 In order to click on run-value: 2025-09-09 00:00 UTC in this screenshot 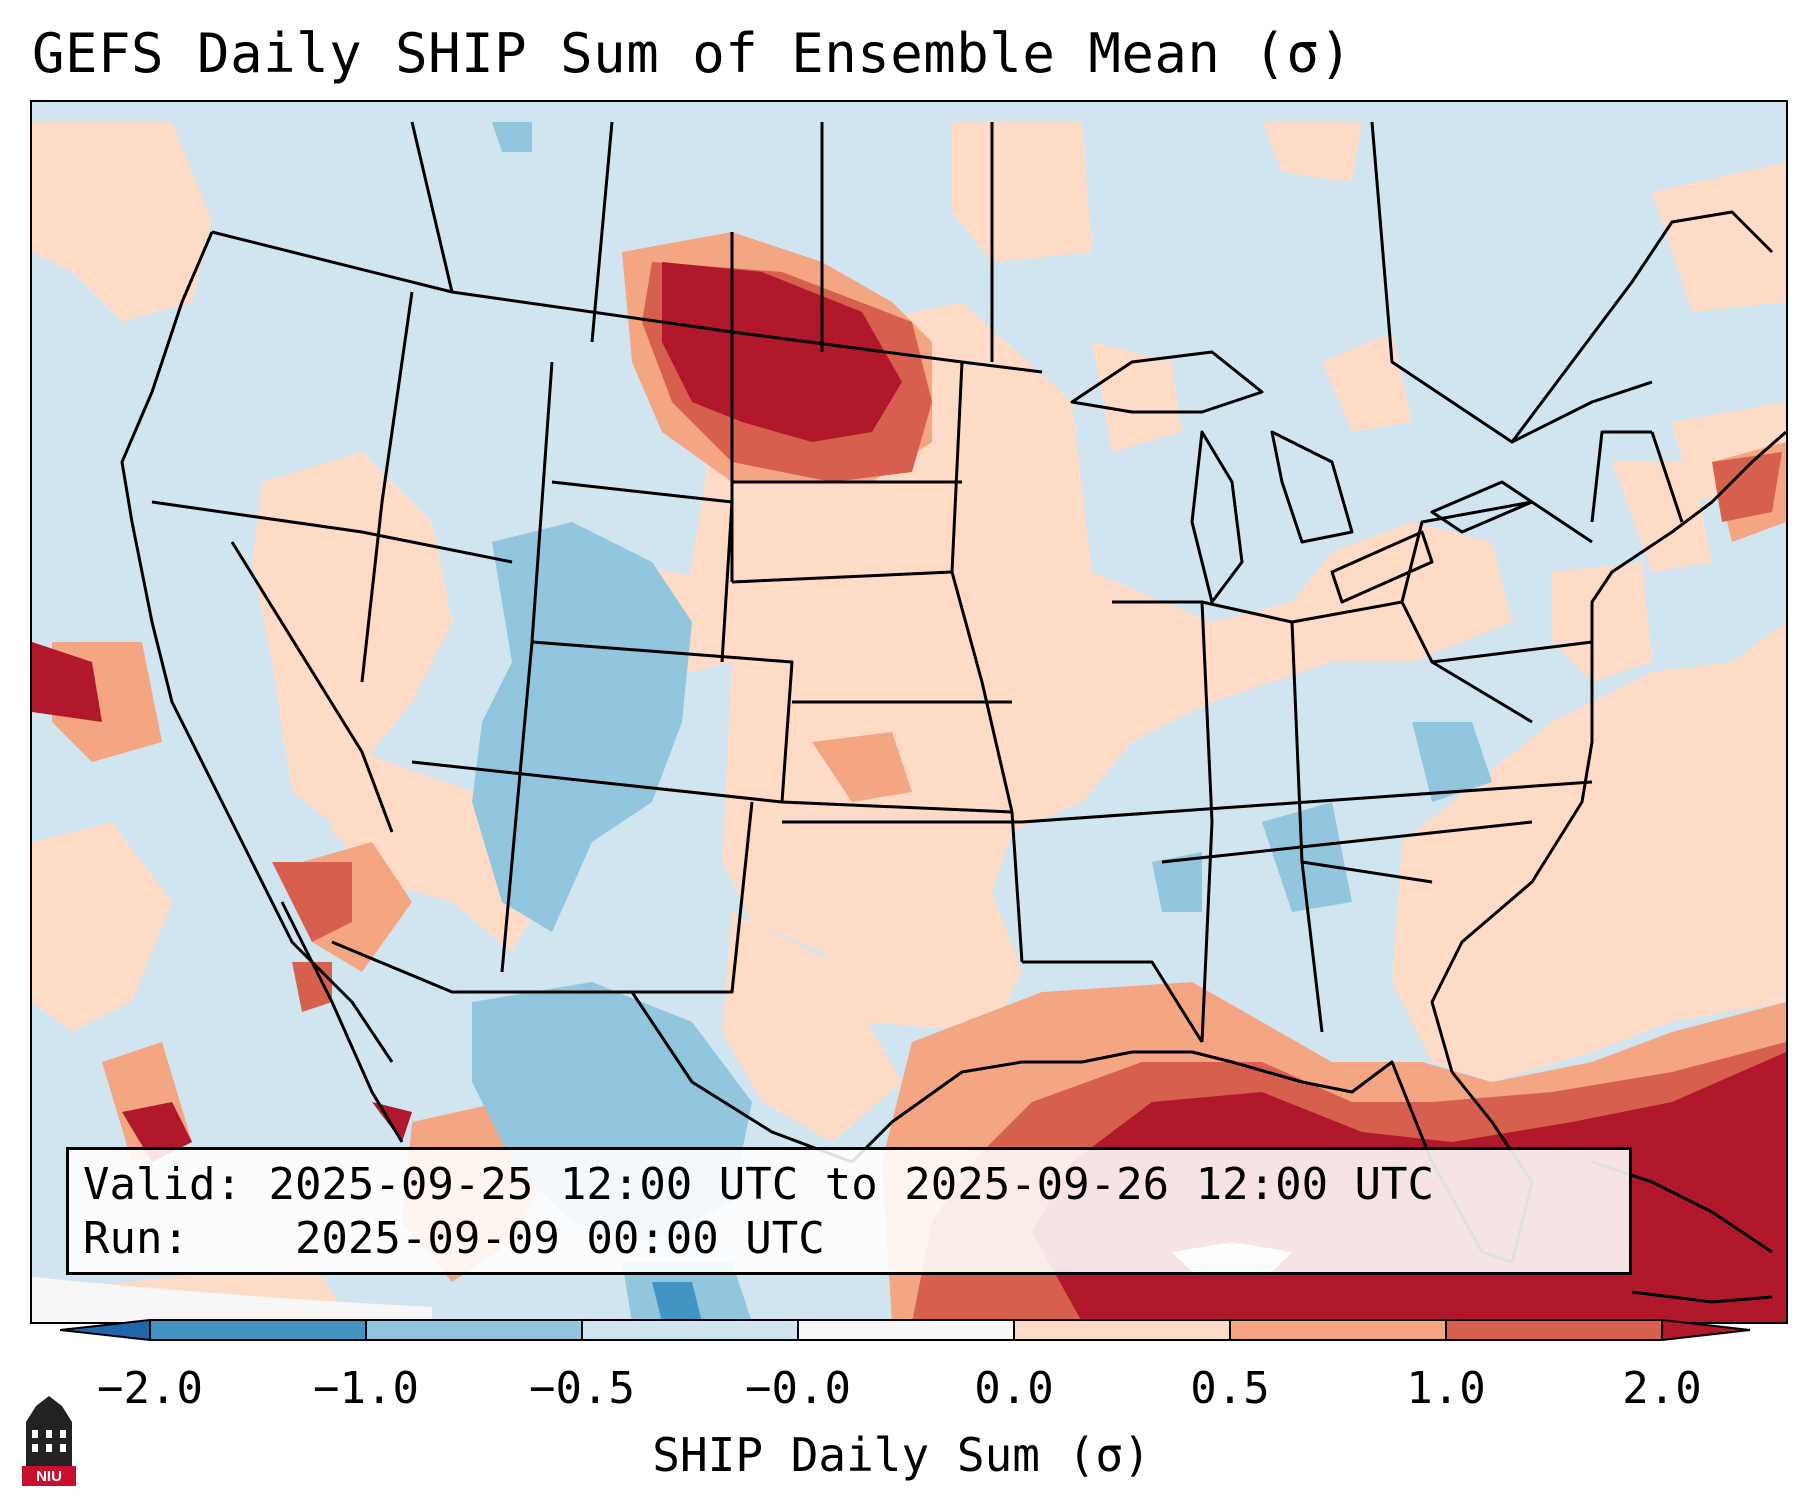, I will do `click(559, 1238)`.